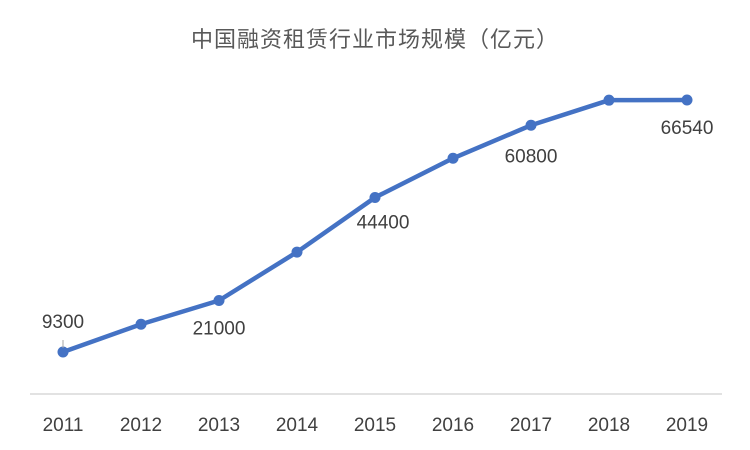 This screenshot has height=450, width=750. What do you see at coordinates (219, 328) in the screenshot?
I see `data-label: 21000` at bounding box center [219, 328].